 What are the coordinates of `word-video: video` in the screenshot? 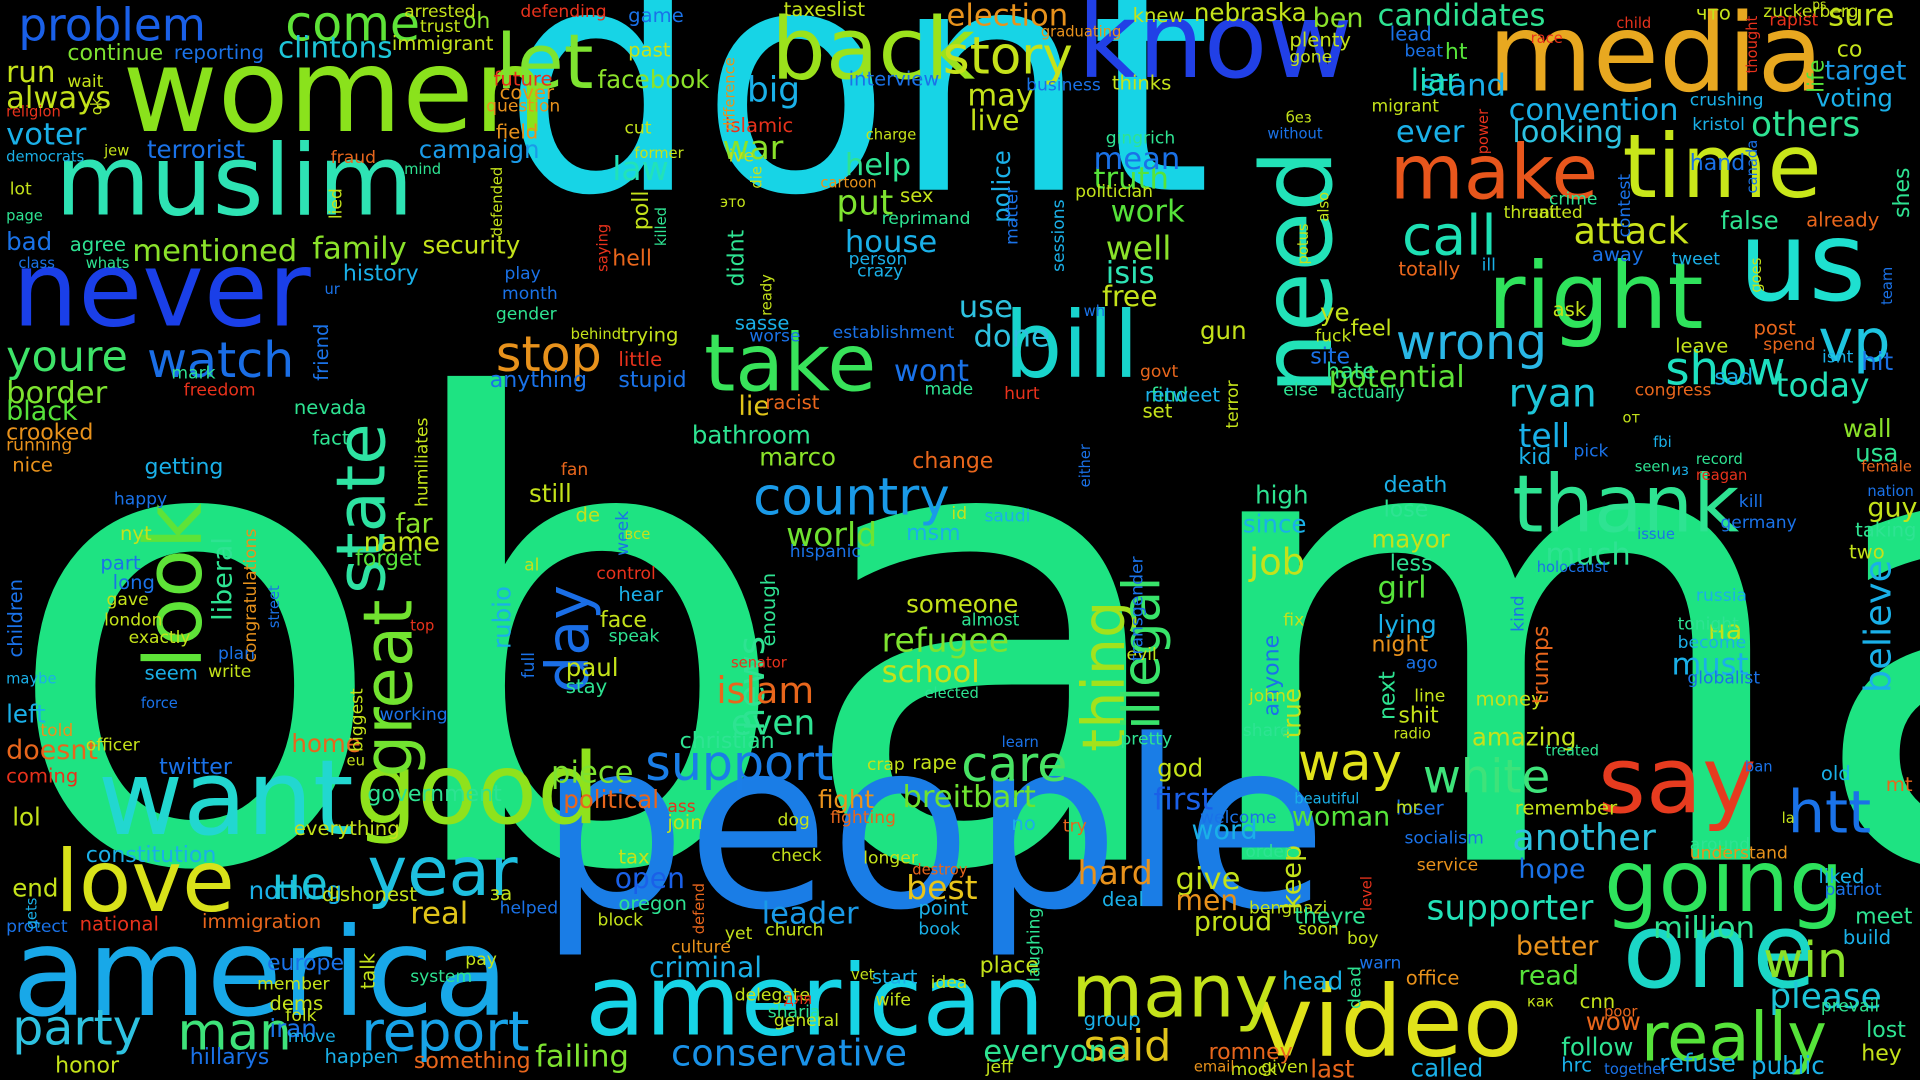 It's located at (1389, 1021).